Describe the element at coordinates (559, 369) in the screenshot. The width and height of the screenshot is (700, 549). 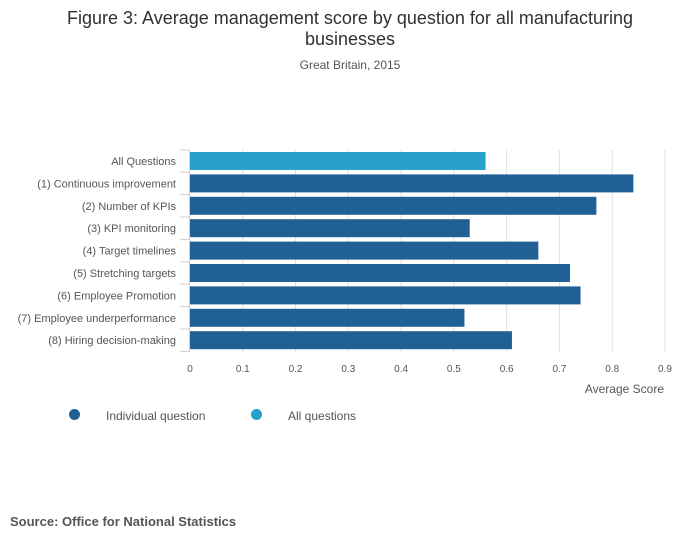
I see `x-tick-label: 0.7` at that location.